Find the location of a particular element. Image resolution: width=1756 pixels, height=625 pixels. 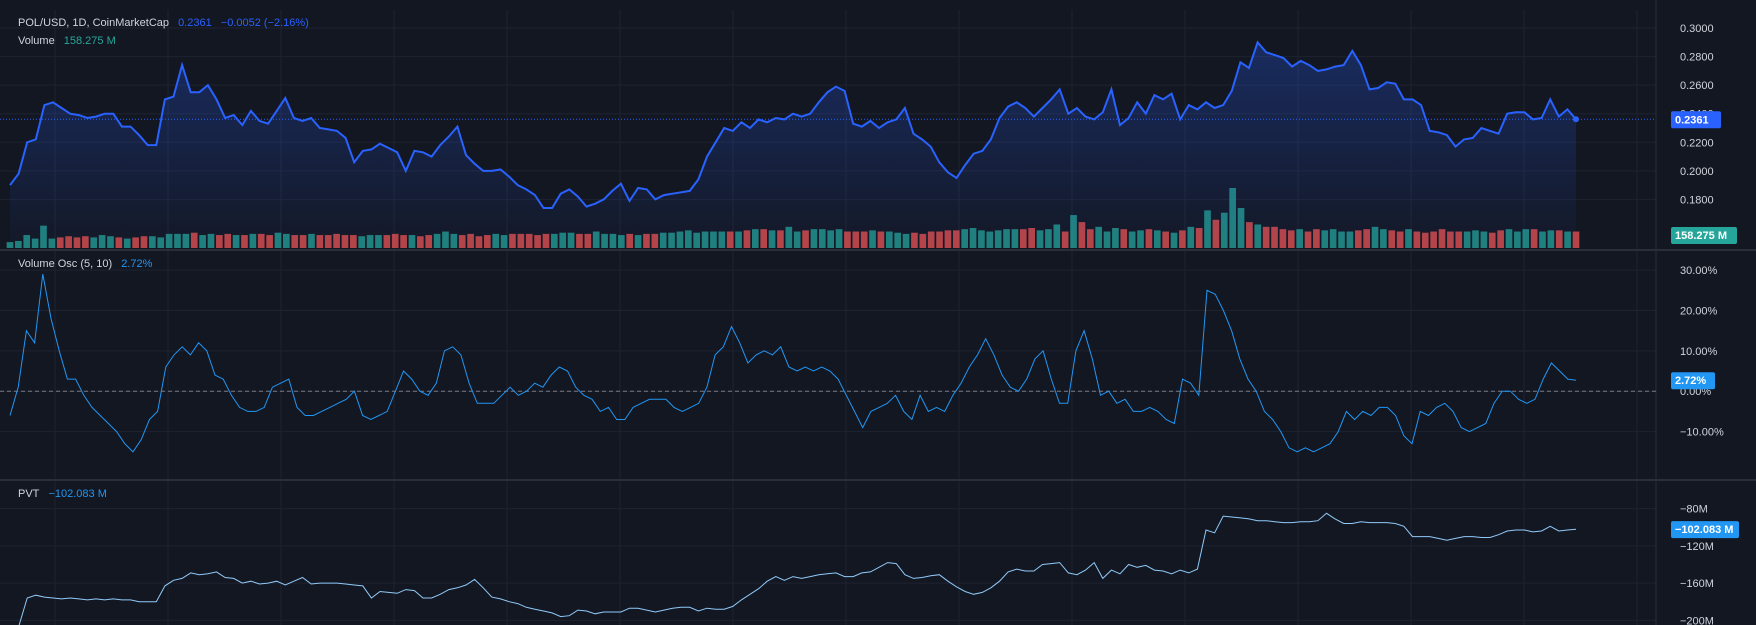

volume-legend: Volume 158.275 M is located at coordinates (70, 41).